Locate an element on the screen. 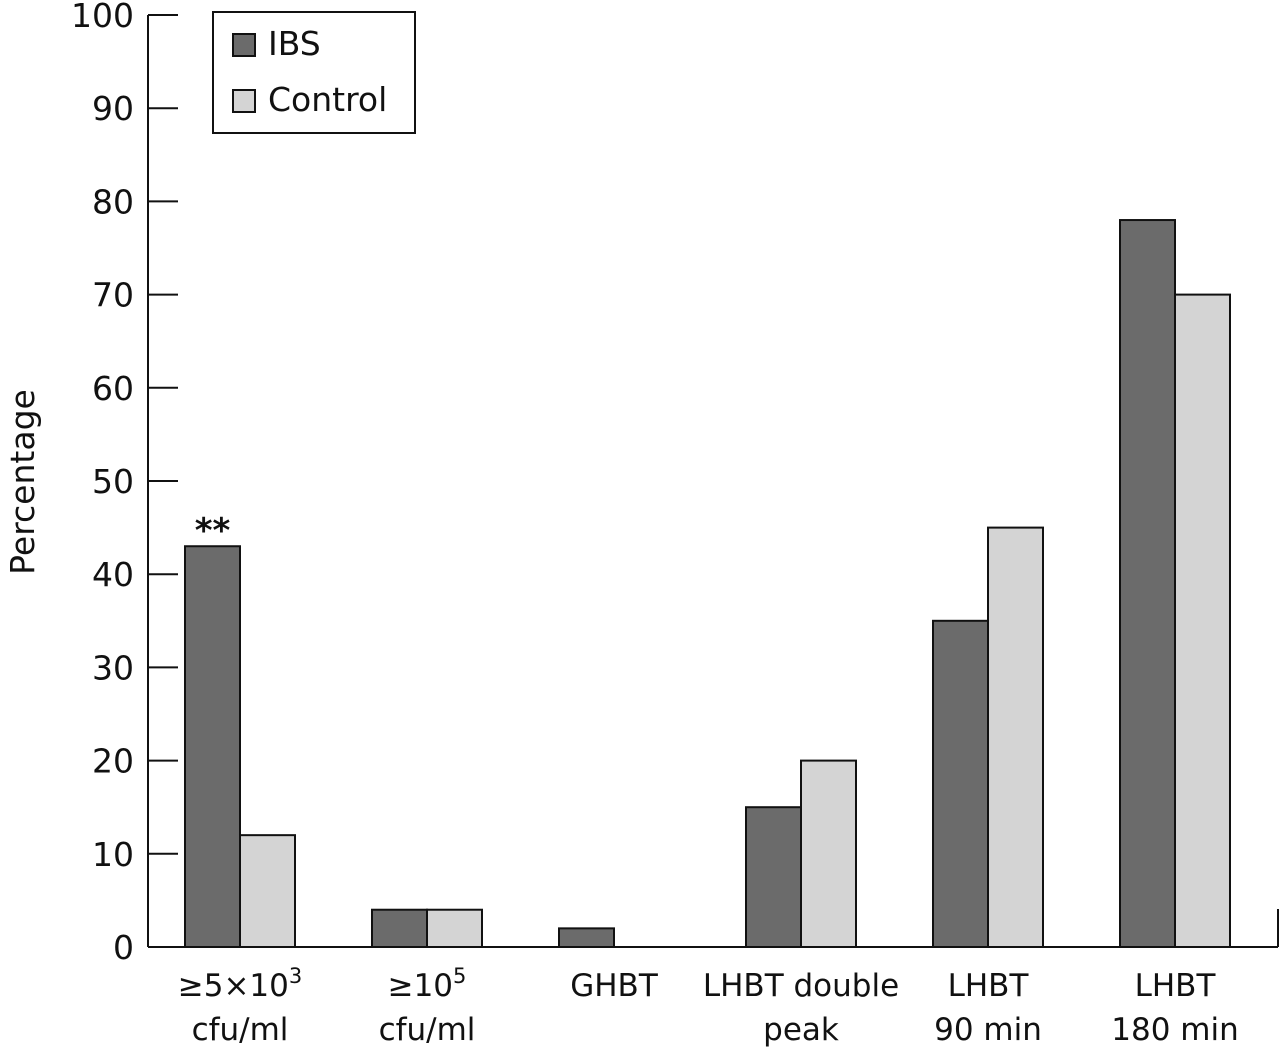 The width and height of the screenshot is (1280, 1050). y-tick-label: 90 is located at coordinates (113, 108).